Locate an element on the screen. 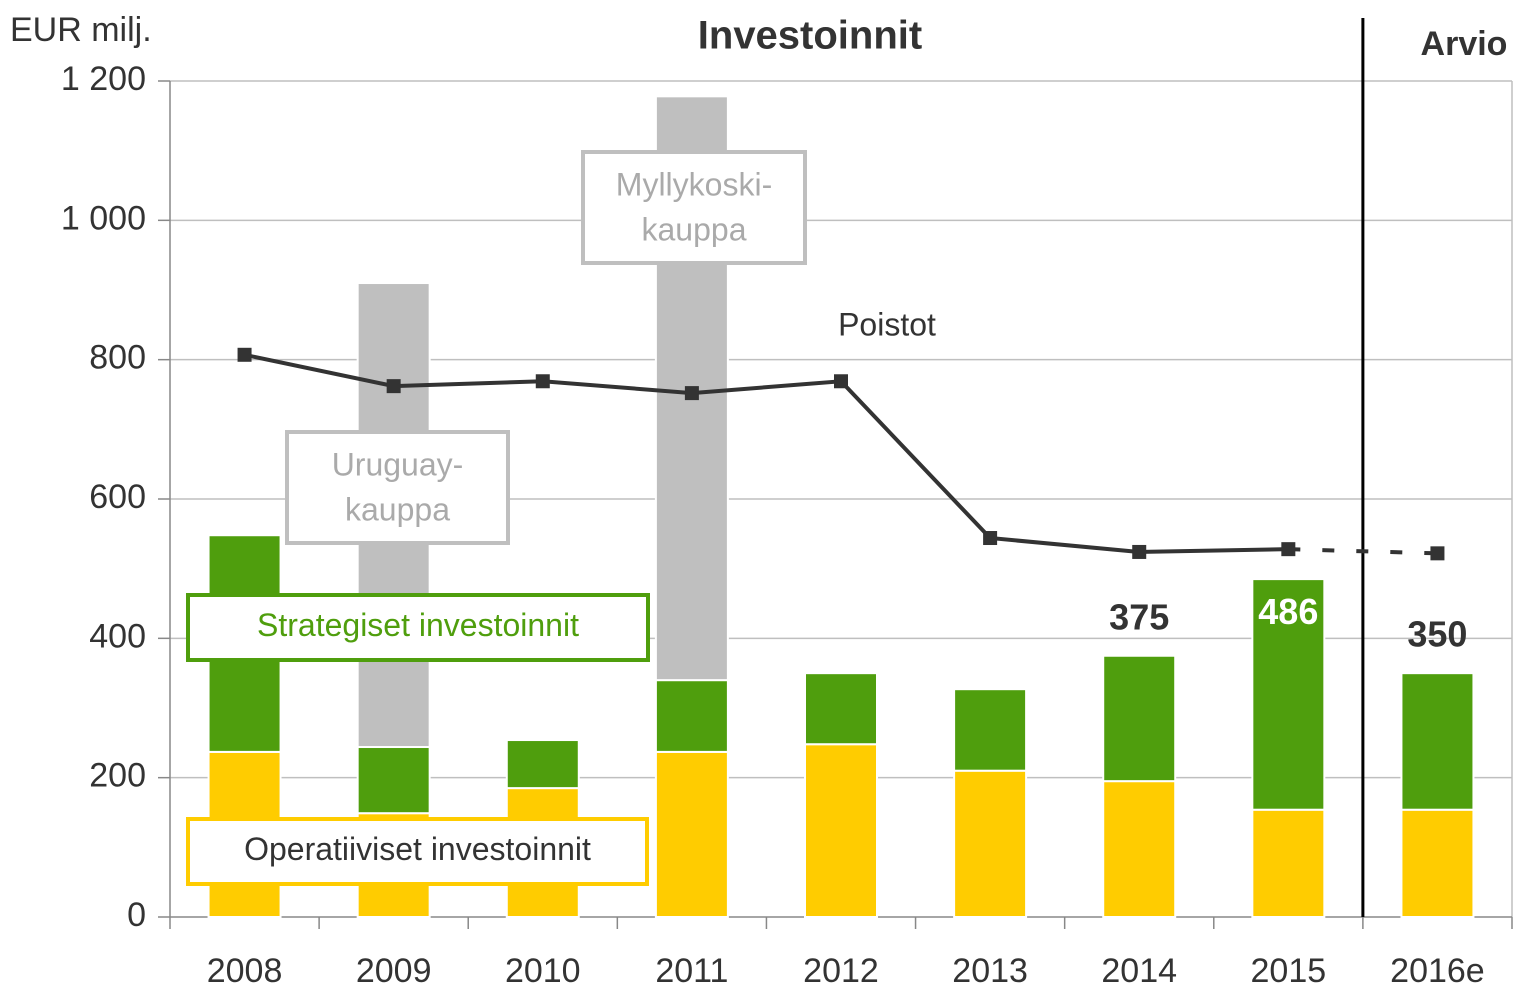 The width and height of the screenshot is (1531, 993). total-label: 486 is located at coordinates (1288, 611).